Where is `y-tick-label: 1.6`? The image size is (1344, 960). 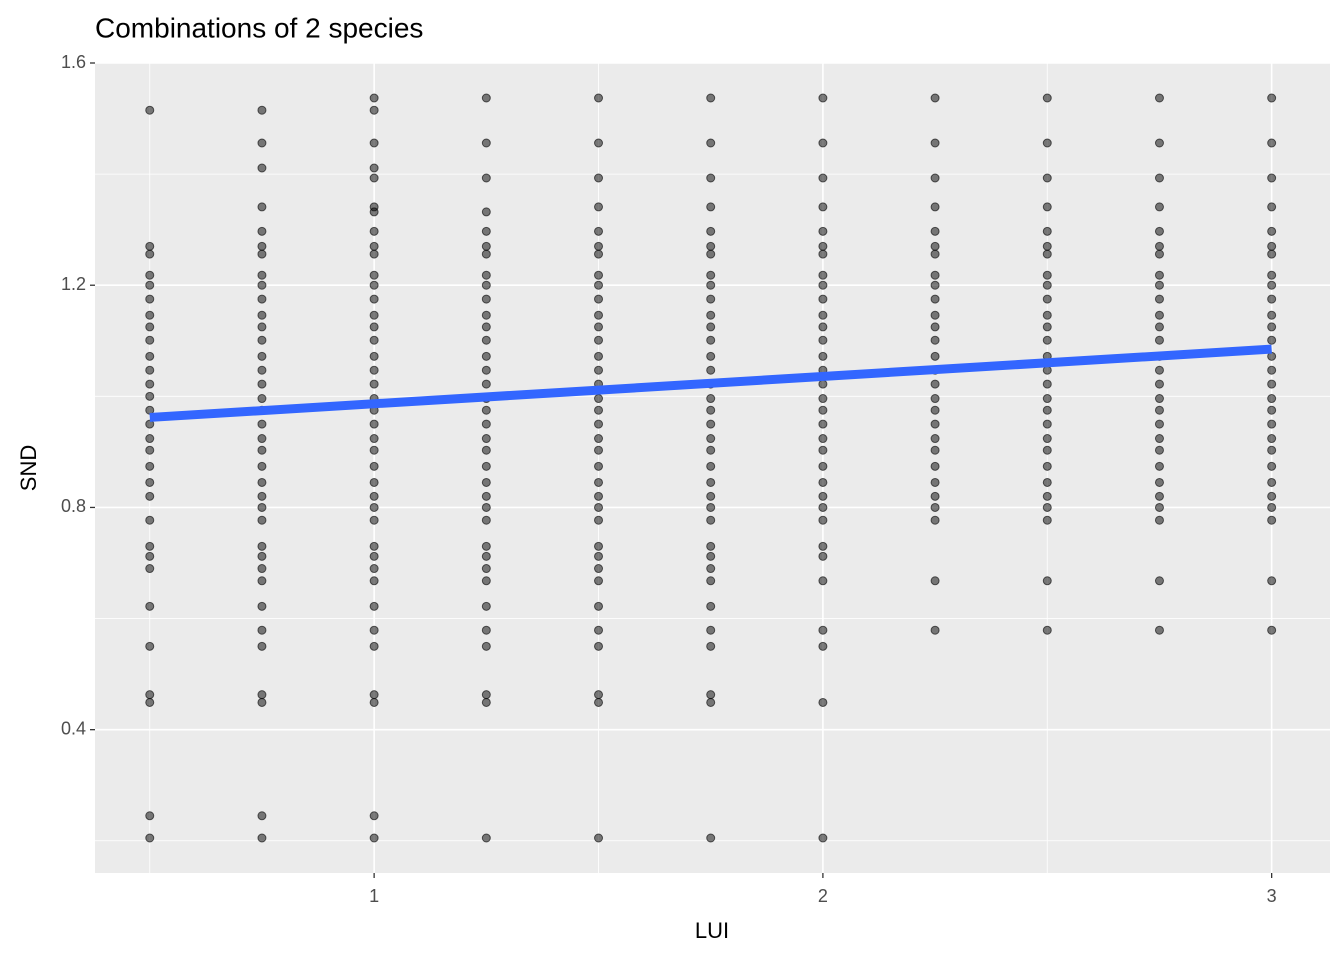 y-tick-label: 1.6 is located at coordinates (73, 62).